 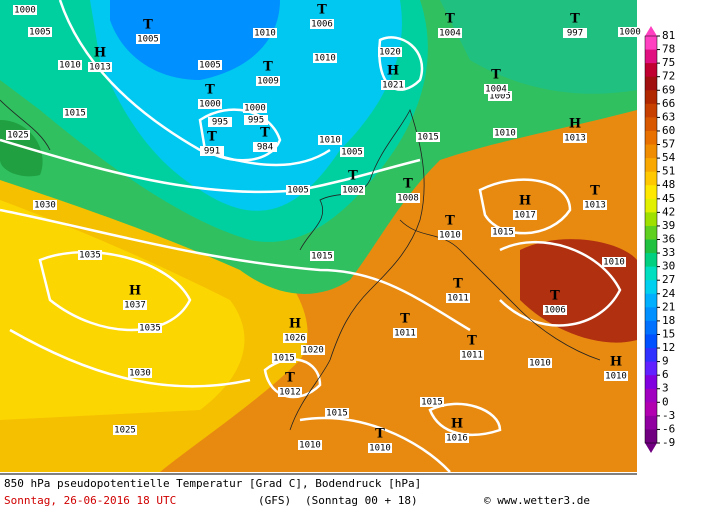 What do you see at coordinates (669, 157) in the screenshot?
I see `colorbar-tick-label: 54` at bounding box center [669, 157].